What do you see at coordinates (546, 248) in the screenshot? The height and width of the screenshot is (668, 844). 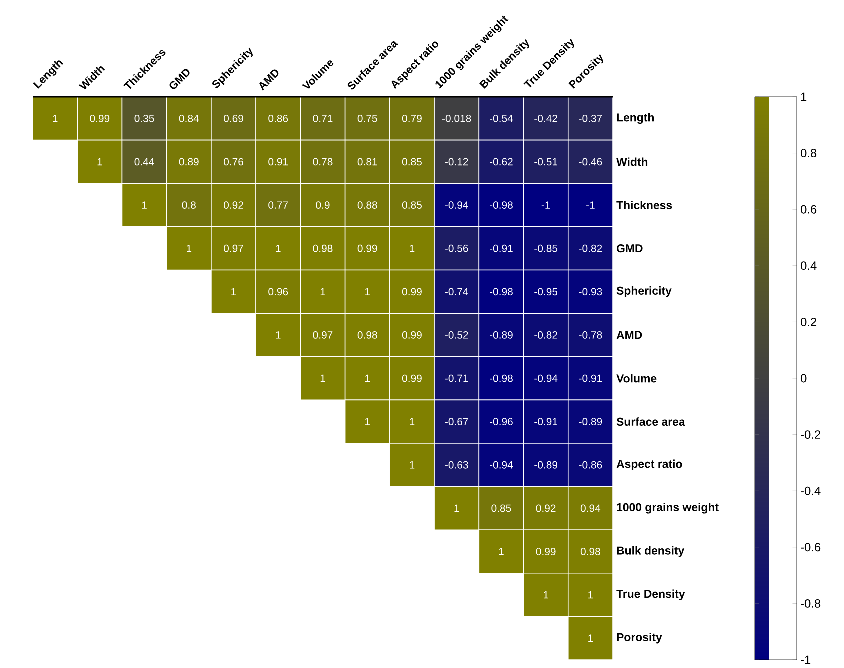 I see `data-label: -0.85` at bounding box center [546, 248].